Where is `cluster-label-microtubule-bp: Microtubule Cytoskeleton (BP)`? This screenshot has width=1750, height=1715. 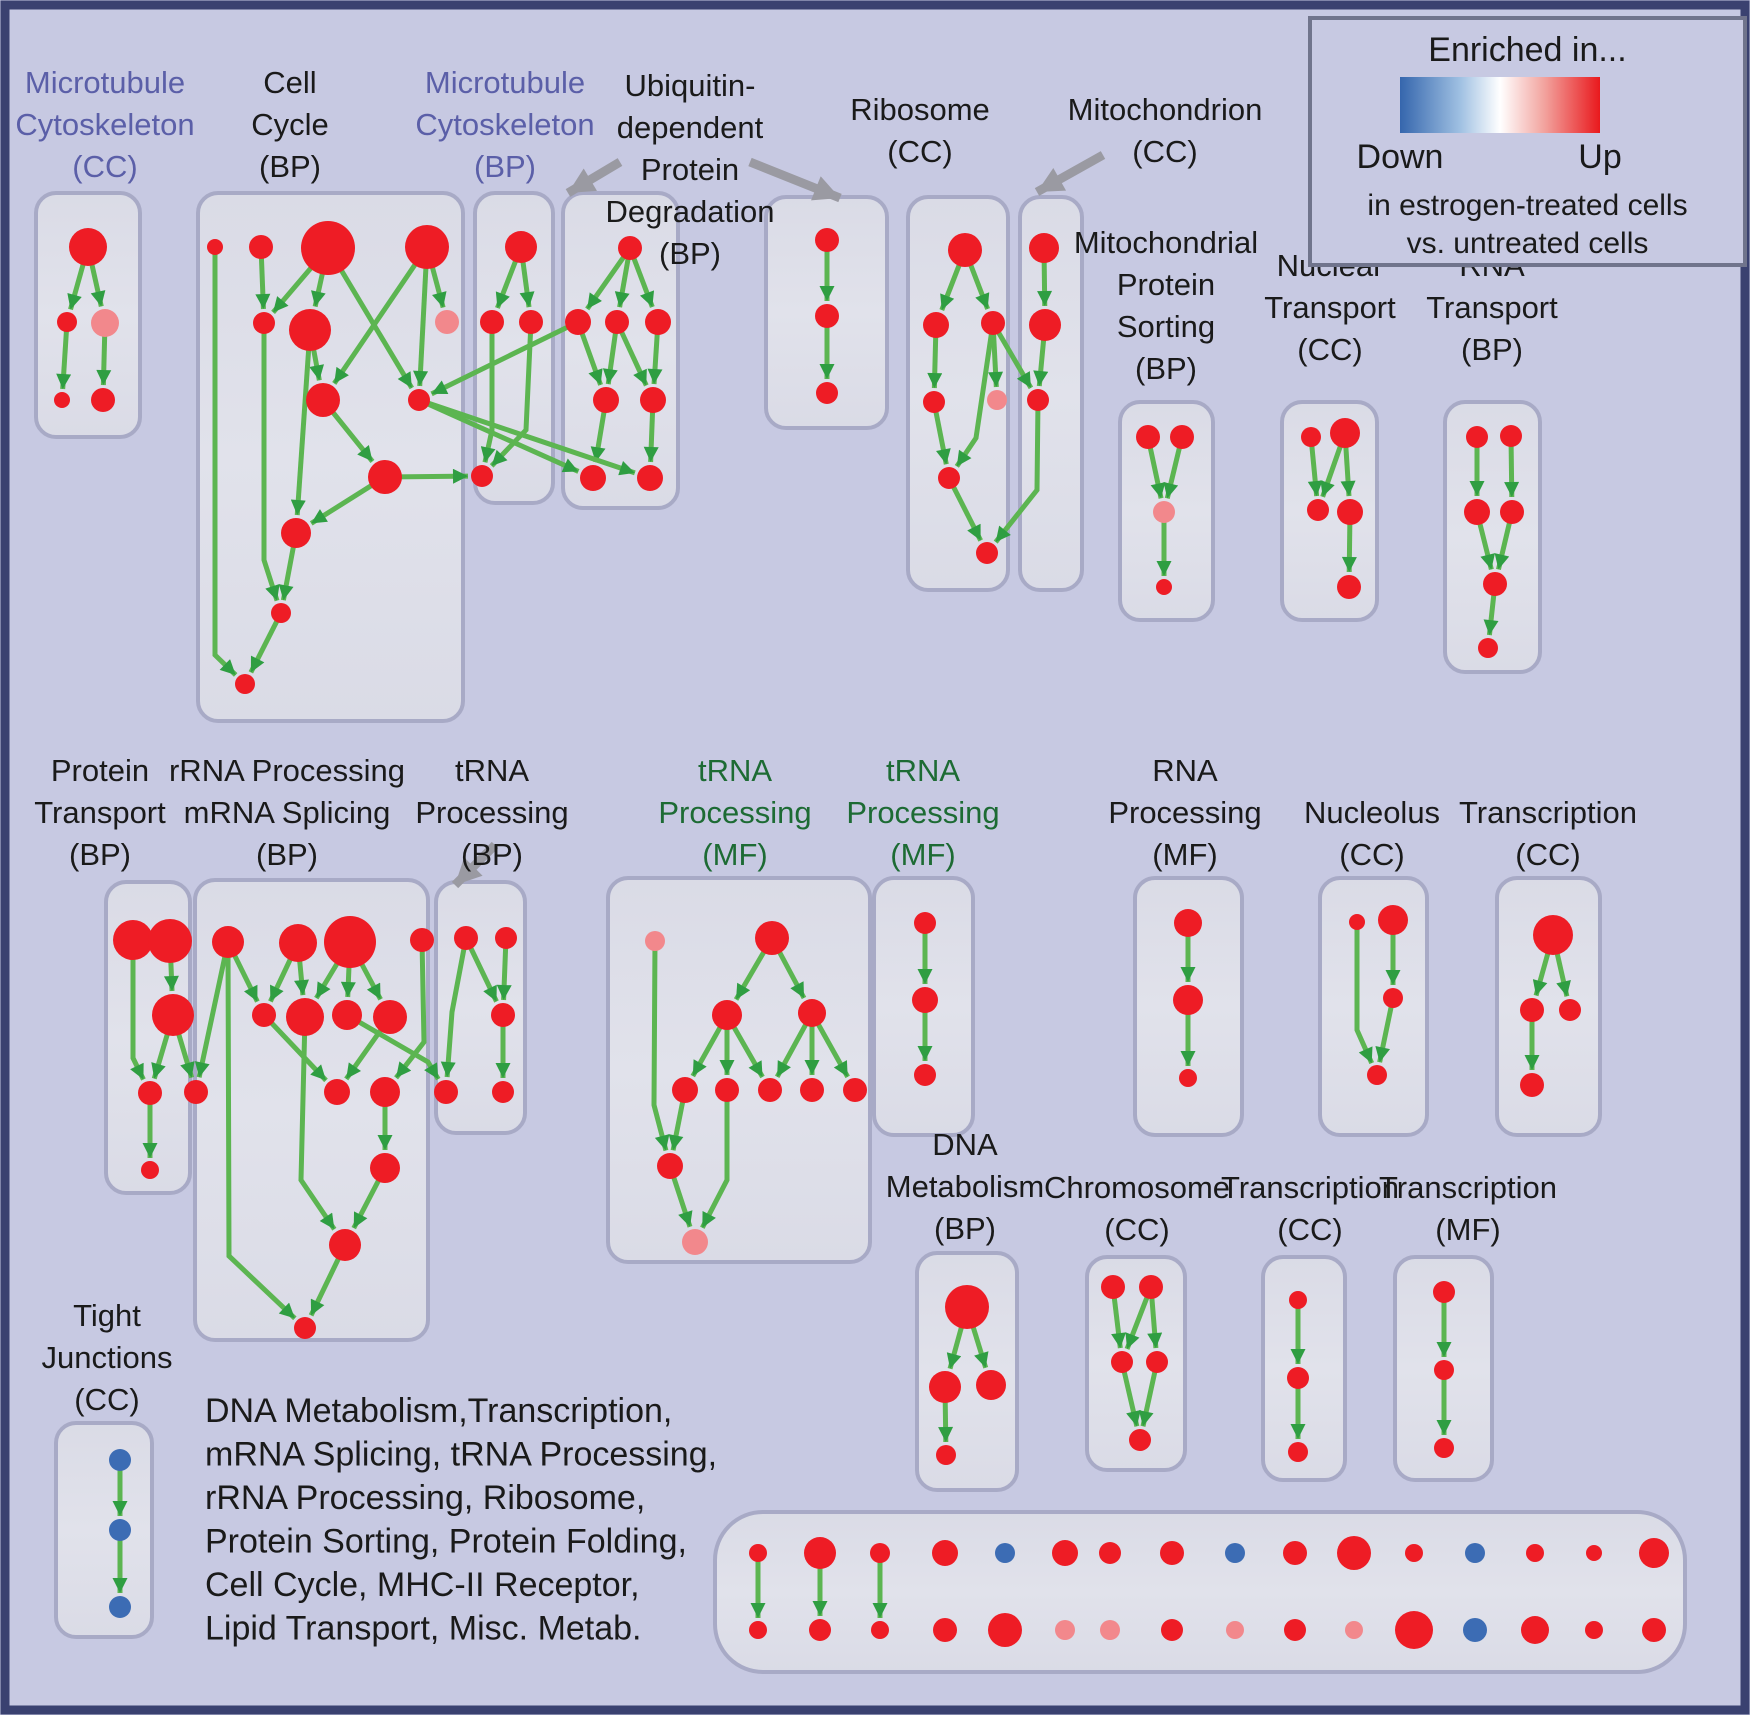 cluster-label-microtubule-bp: Microtubule Cytoskeleton (BP) is located at coordinates (504, 124).